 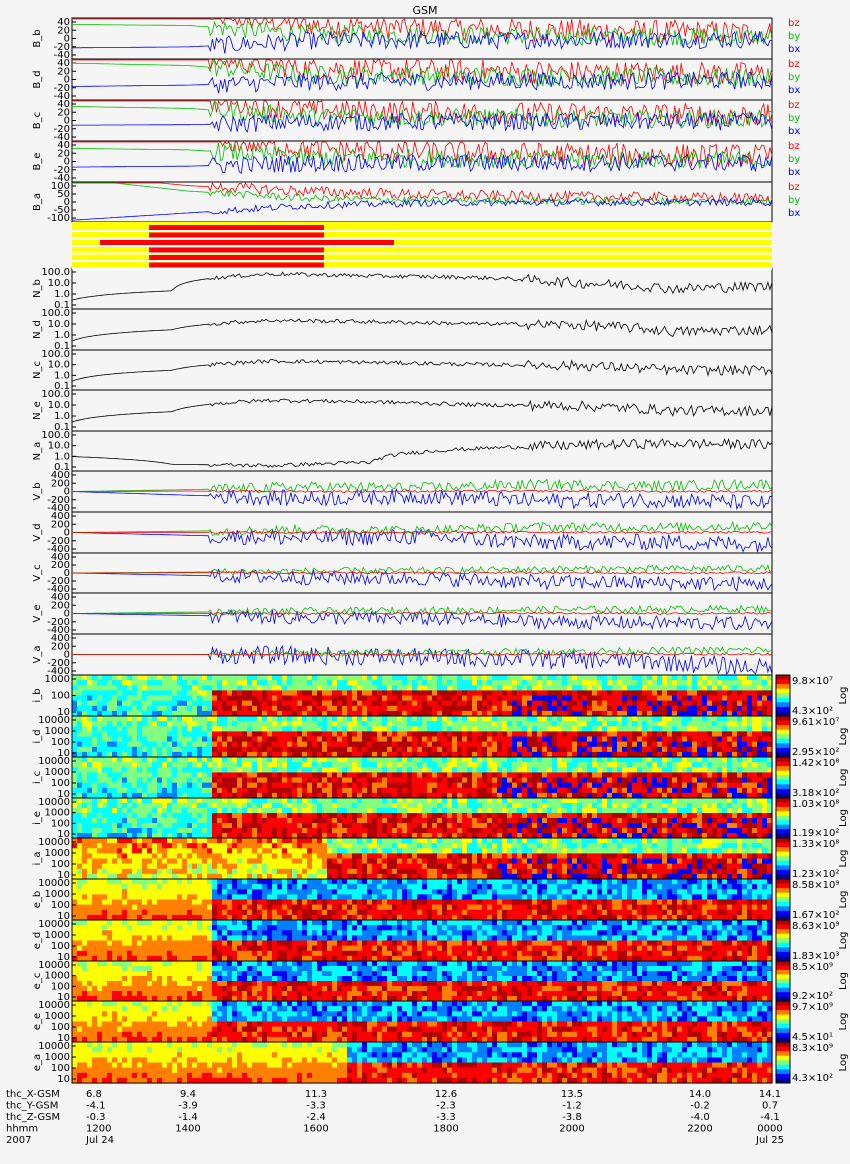 I want to click on panel-i-c-colorbar-cell, so click(x=783, y=764).